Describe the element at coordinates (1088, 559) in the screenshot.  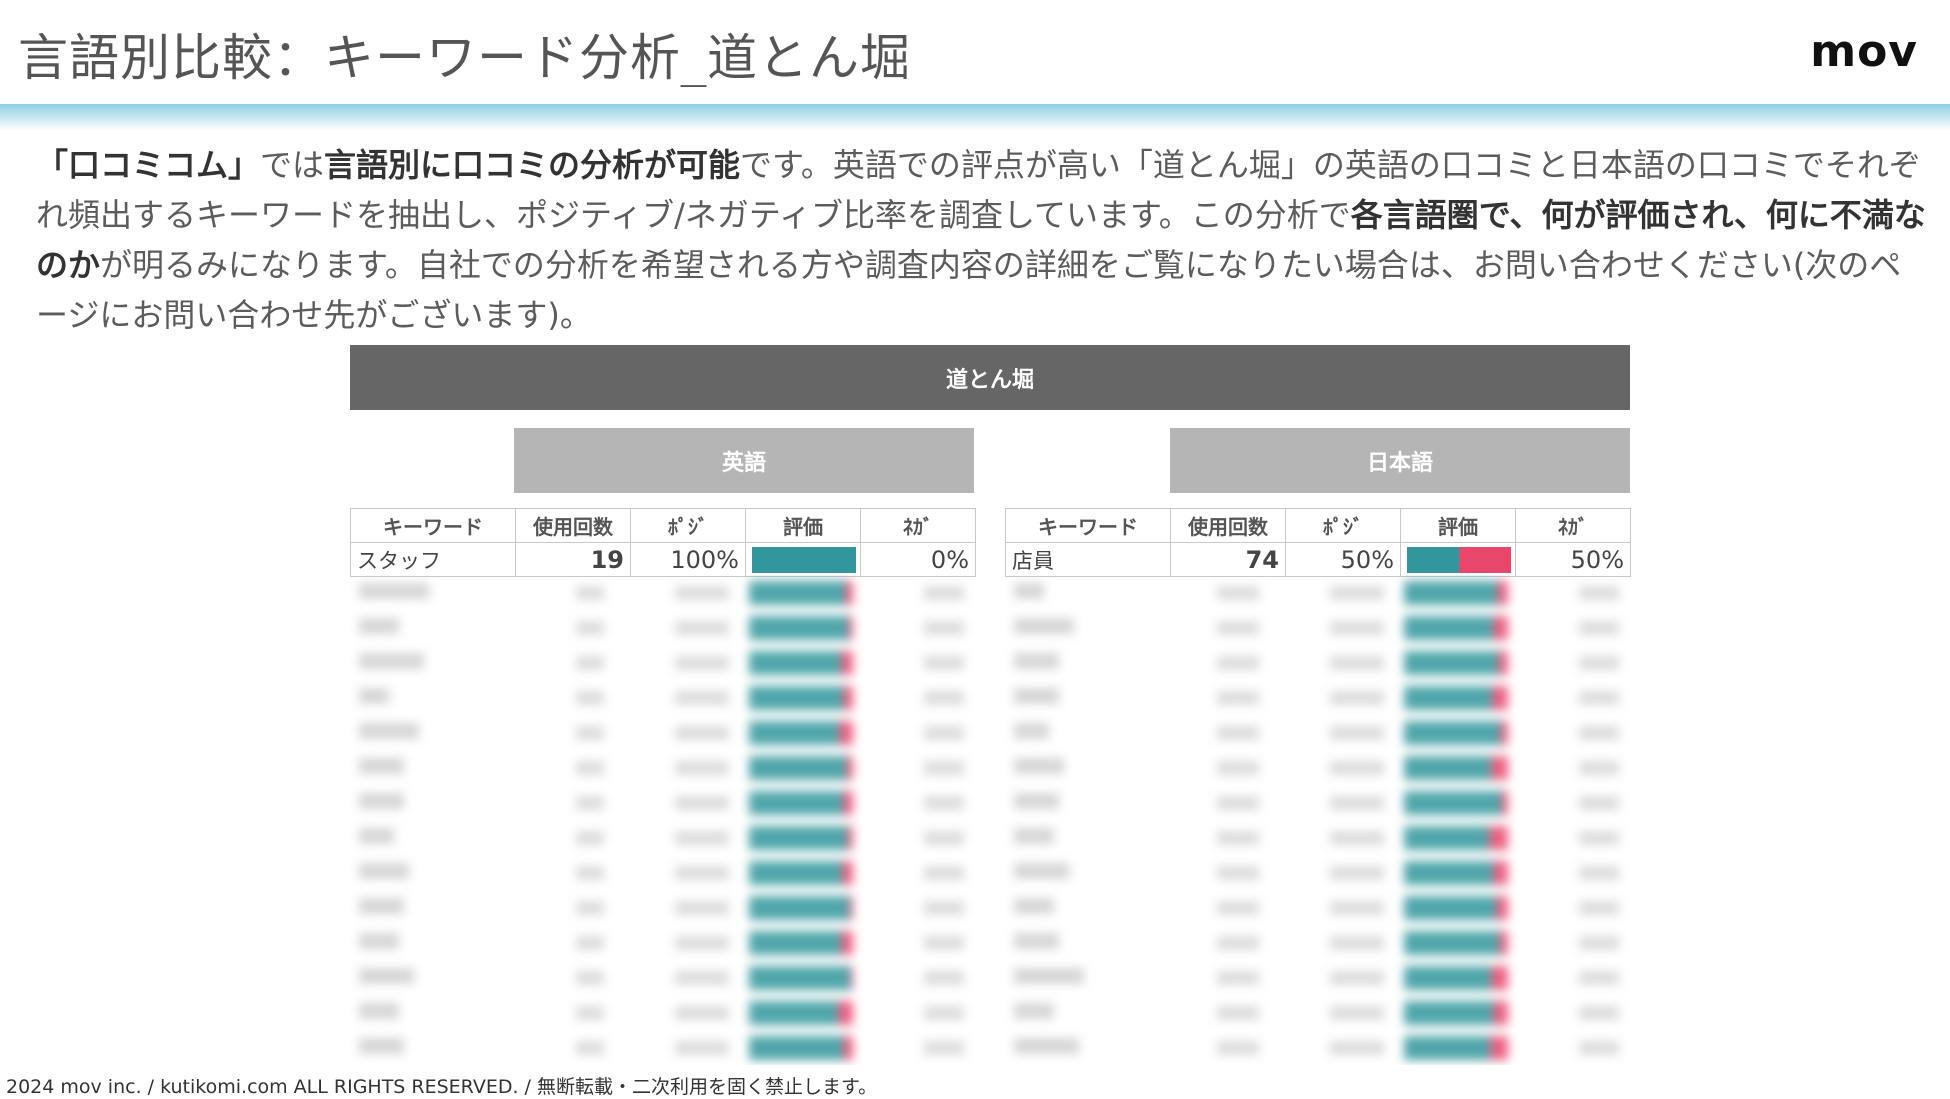
I see `keyword-cell: 店員` at that location.